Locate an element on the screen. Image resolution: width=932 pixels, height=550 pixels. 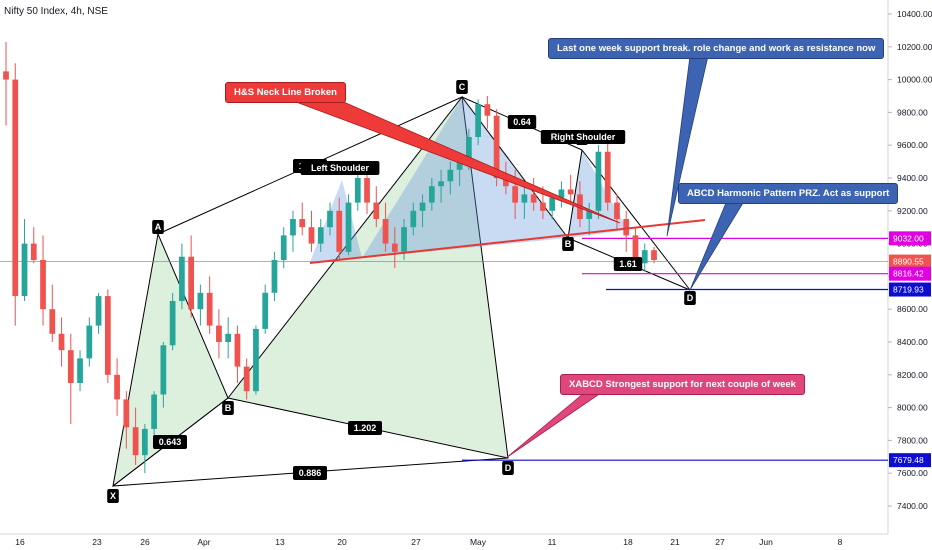
x-tick-label: 18 is located at coordinates (628, 542).